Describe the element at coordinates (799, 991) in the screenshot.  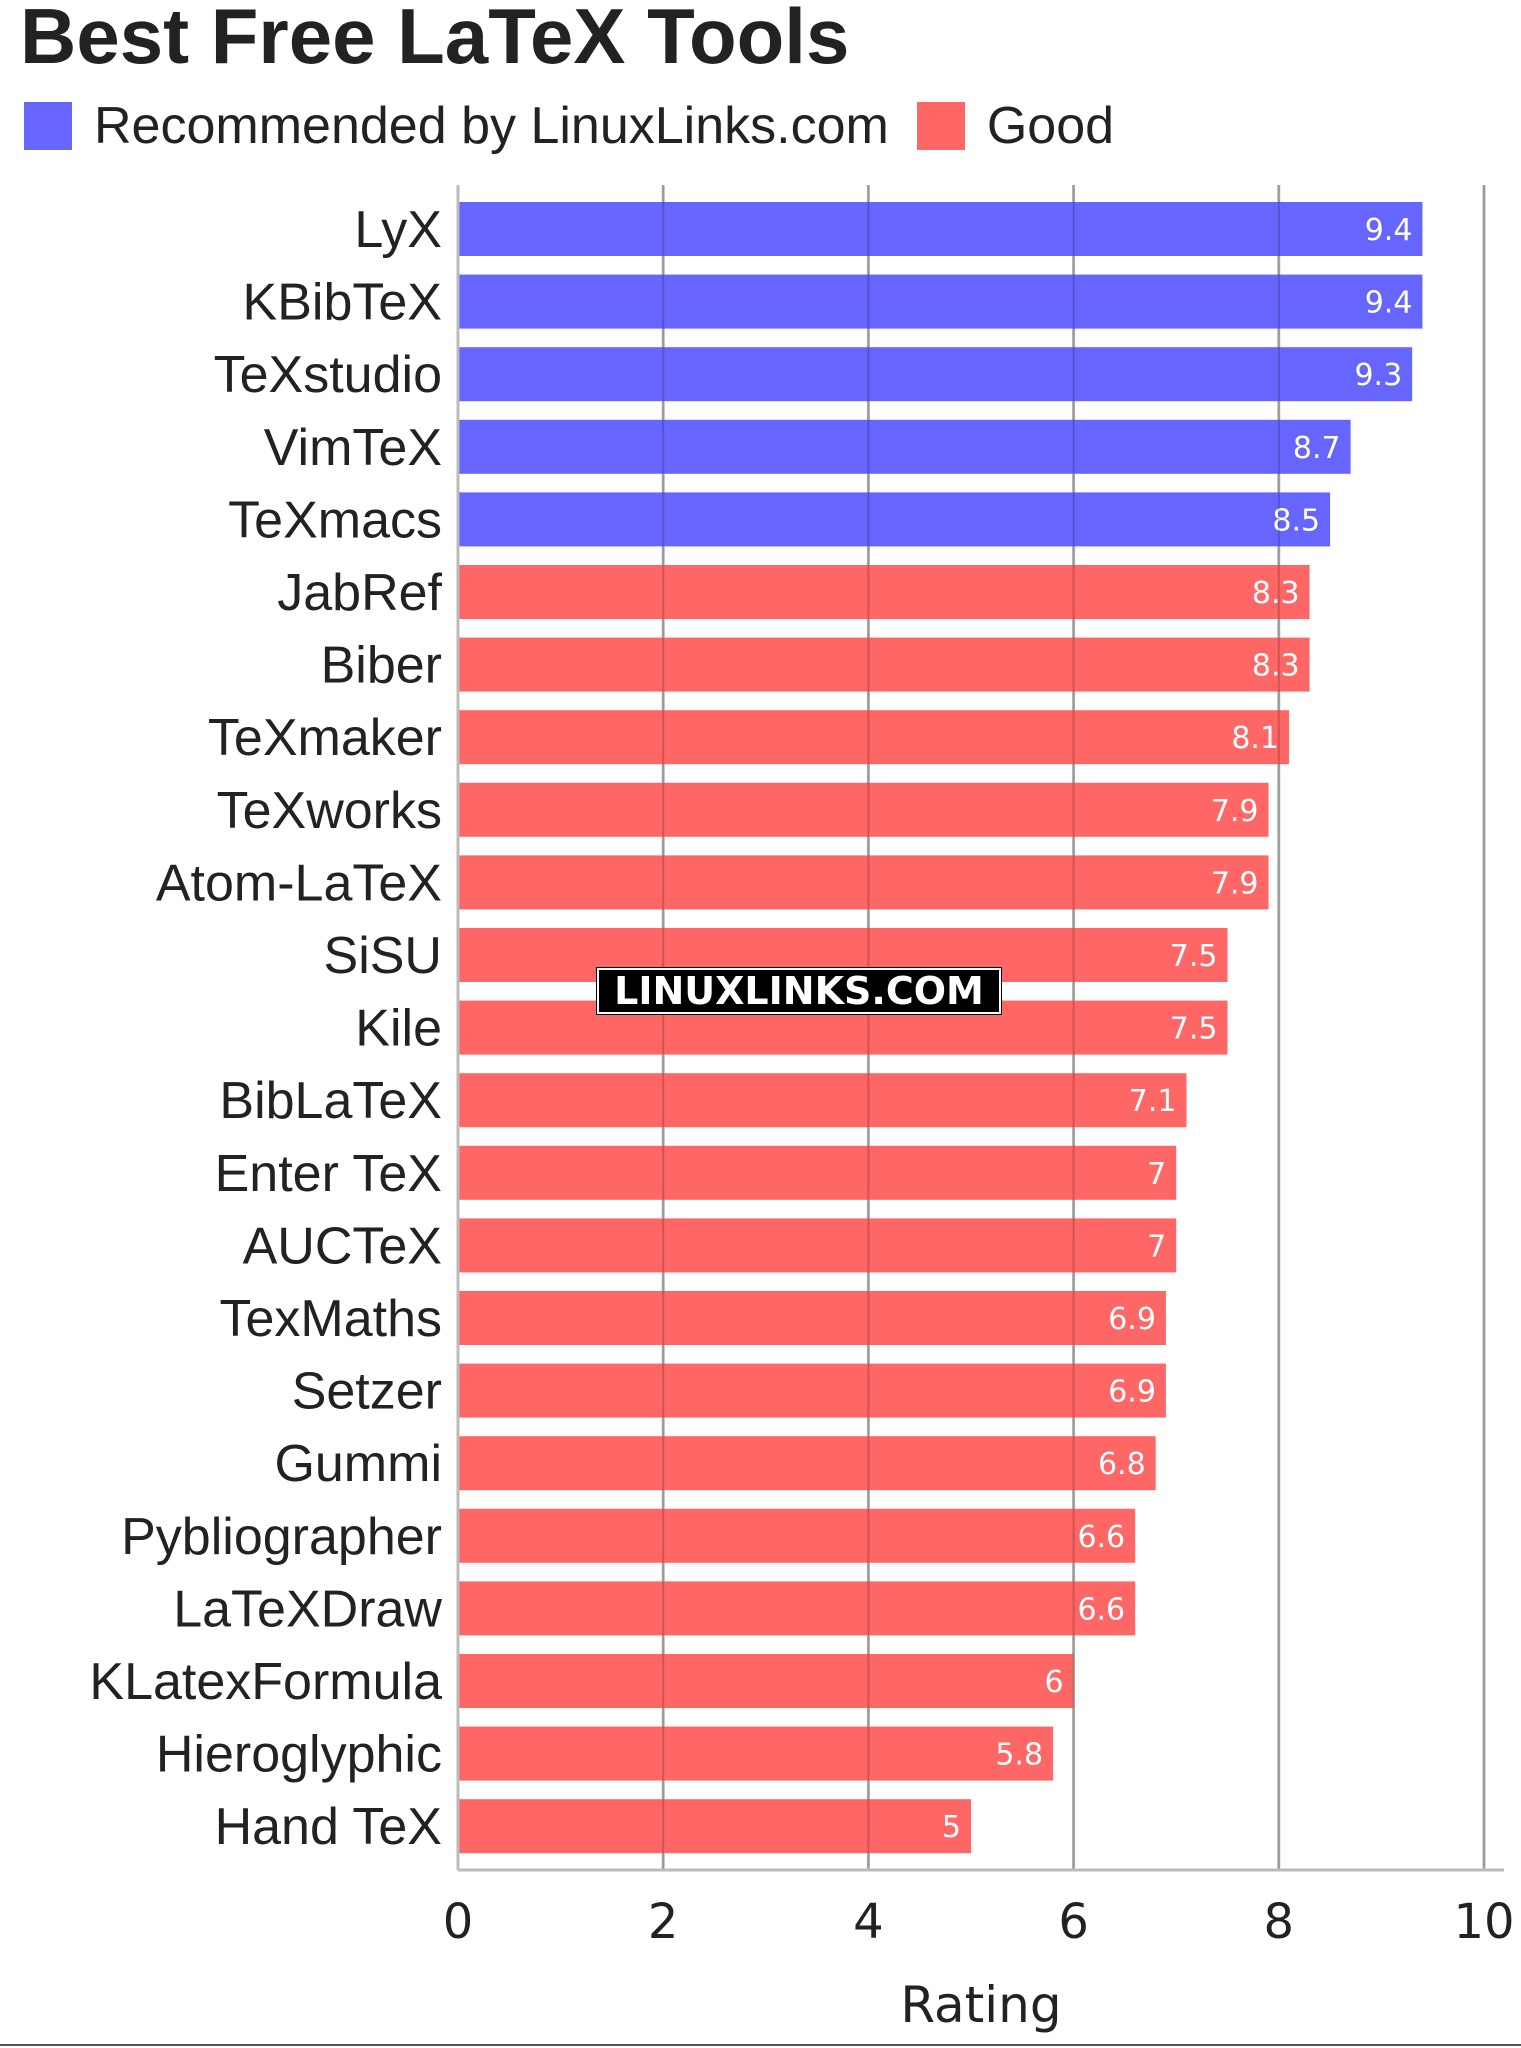
I see `watermark-logo: LINUXLINKS.COM` at that location.